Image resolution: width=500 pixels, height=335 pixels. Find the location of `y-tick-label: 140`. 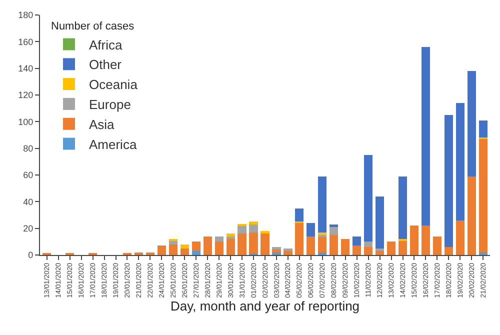

y-tick-label: 140 is located at coordinates (26, 68).